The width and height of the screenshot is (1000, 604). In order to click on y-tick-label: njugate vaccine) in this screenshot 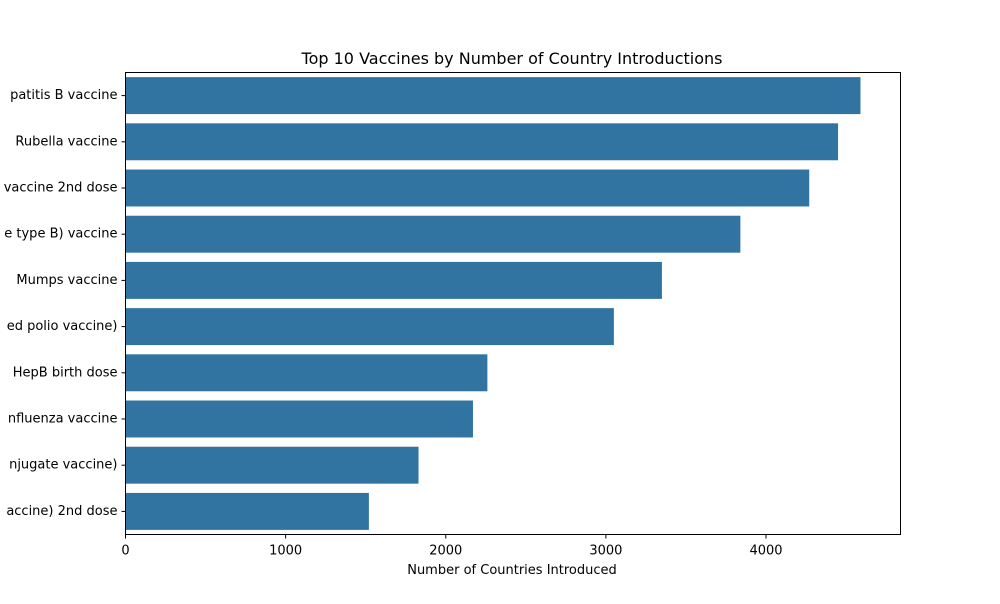, I will do `click(63, 465)`.